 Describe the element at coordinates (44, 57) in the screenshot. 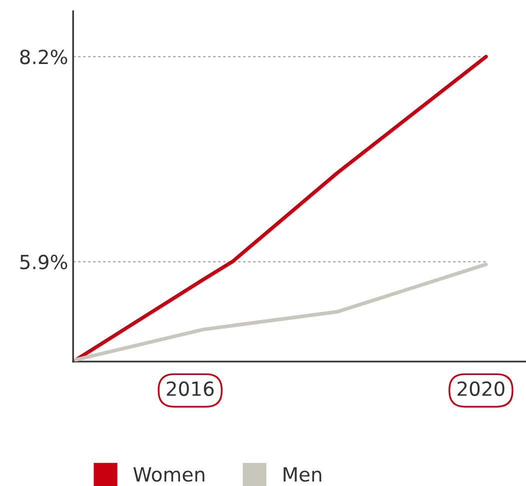

I see `y-tick-label: 8.2%` at that location.